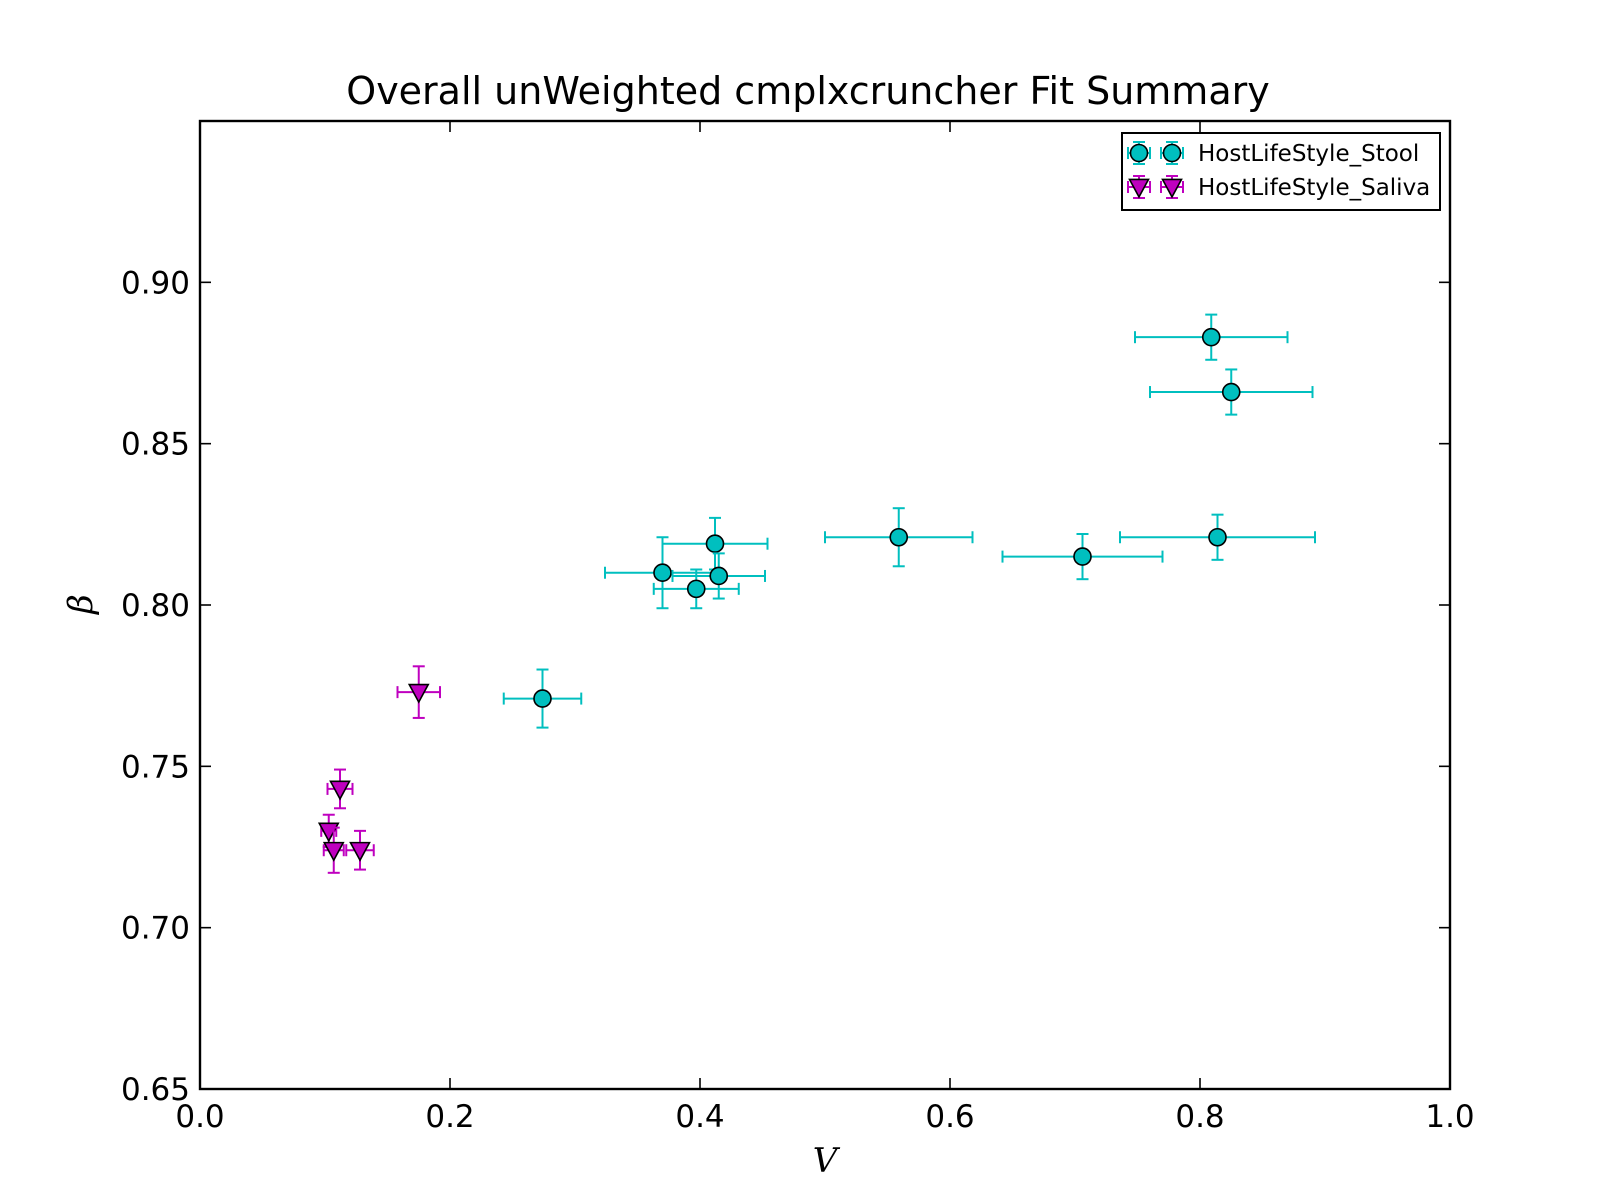  I want to click on y-tick-label: 0.85, so click(155, 445).